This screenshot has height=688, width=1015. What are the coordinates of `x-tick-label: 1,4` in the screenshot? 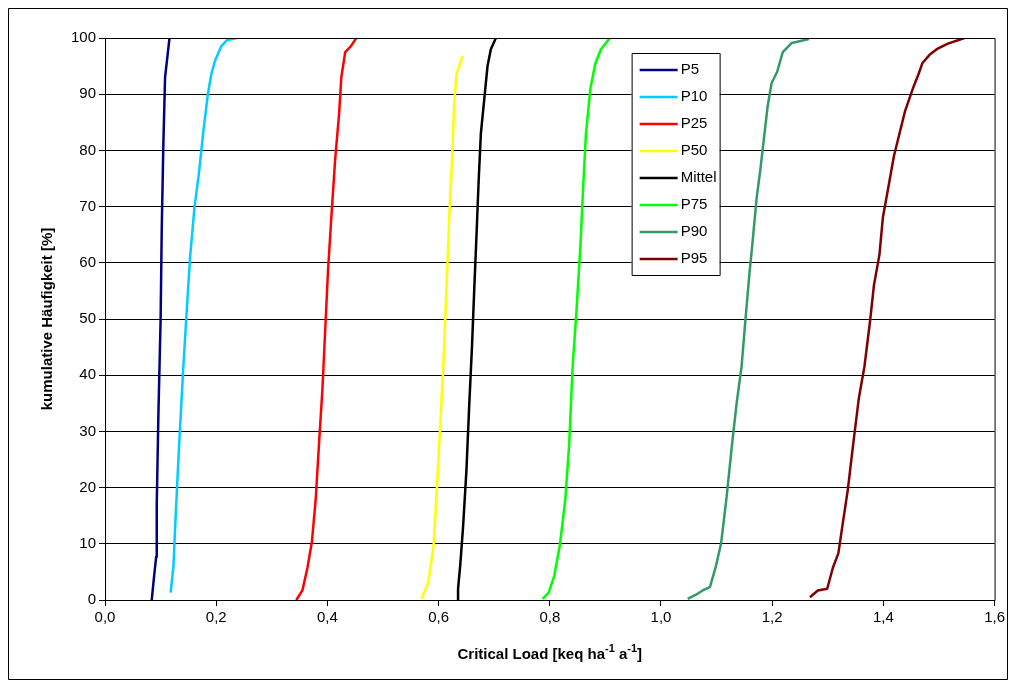 It's located at (883, 617).